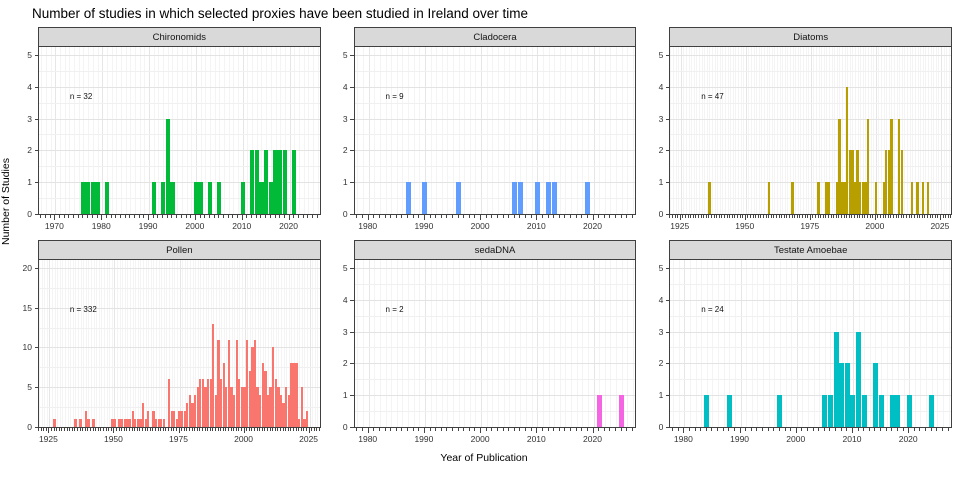  I want to click on x-tick-label: 2000, so click(875, 226).